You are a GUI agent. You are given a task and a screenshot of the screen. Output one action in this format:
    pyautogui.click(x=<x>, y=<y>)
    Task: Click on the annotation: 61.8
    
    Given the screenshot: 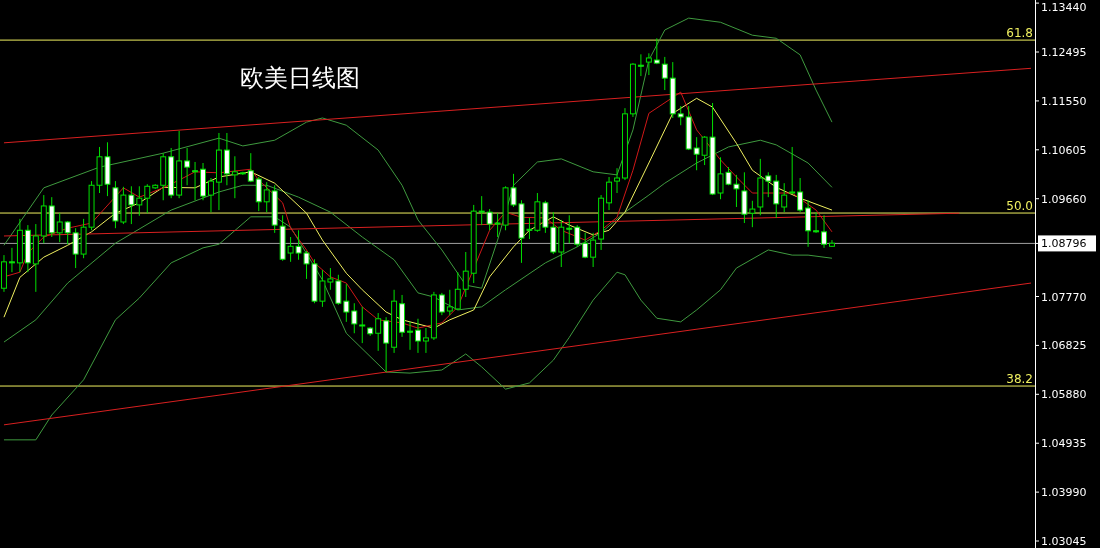 What is the action you would take?
    pyautogui.click(x=1019, y=33)
    